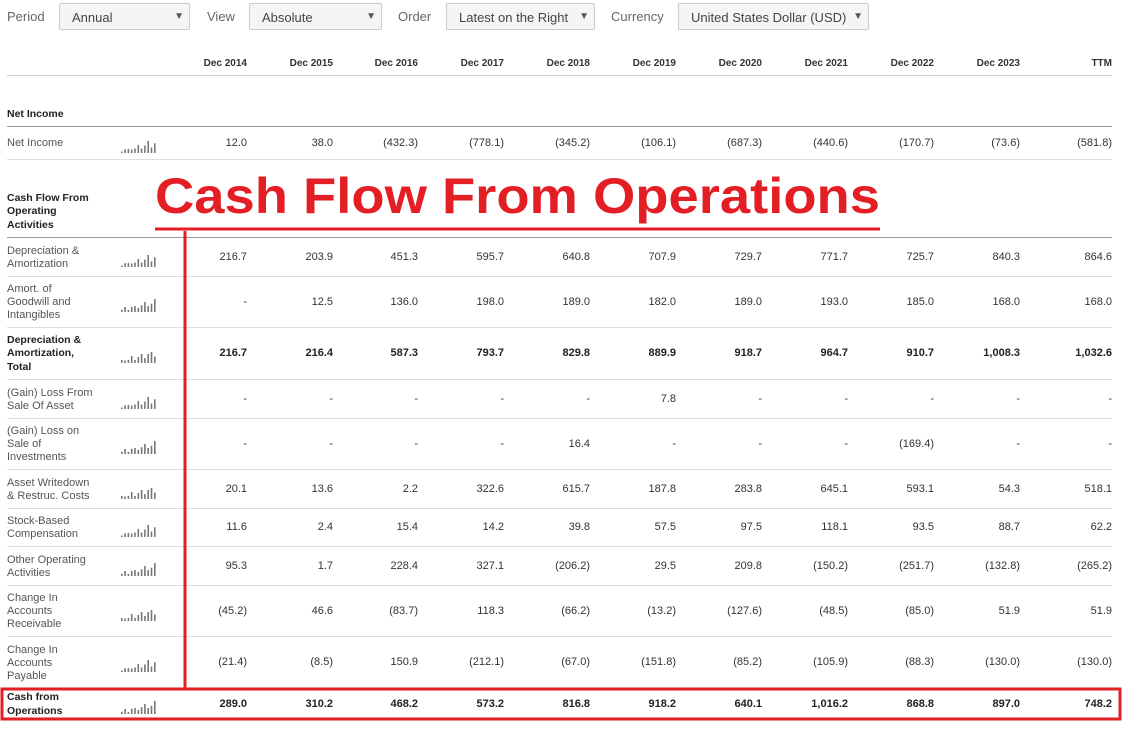  What do you see at coordinates (834, 256) in the screenshot?
I see `cell: 771.7` at bounding box center [834, 256].